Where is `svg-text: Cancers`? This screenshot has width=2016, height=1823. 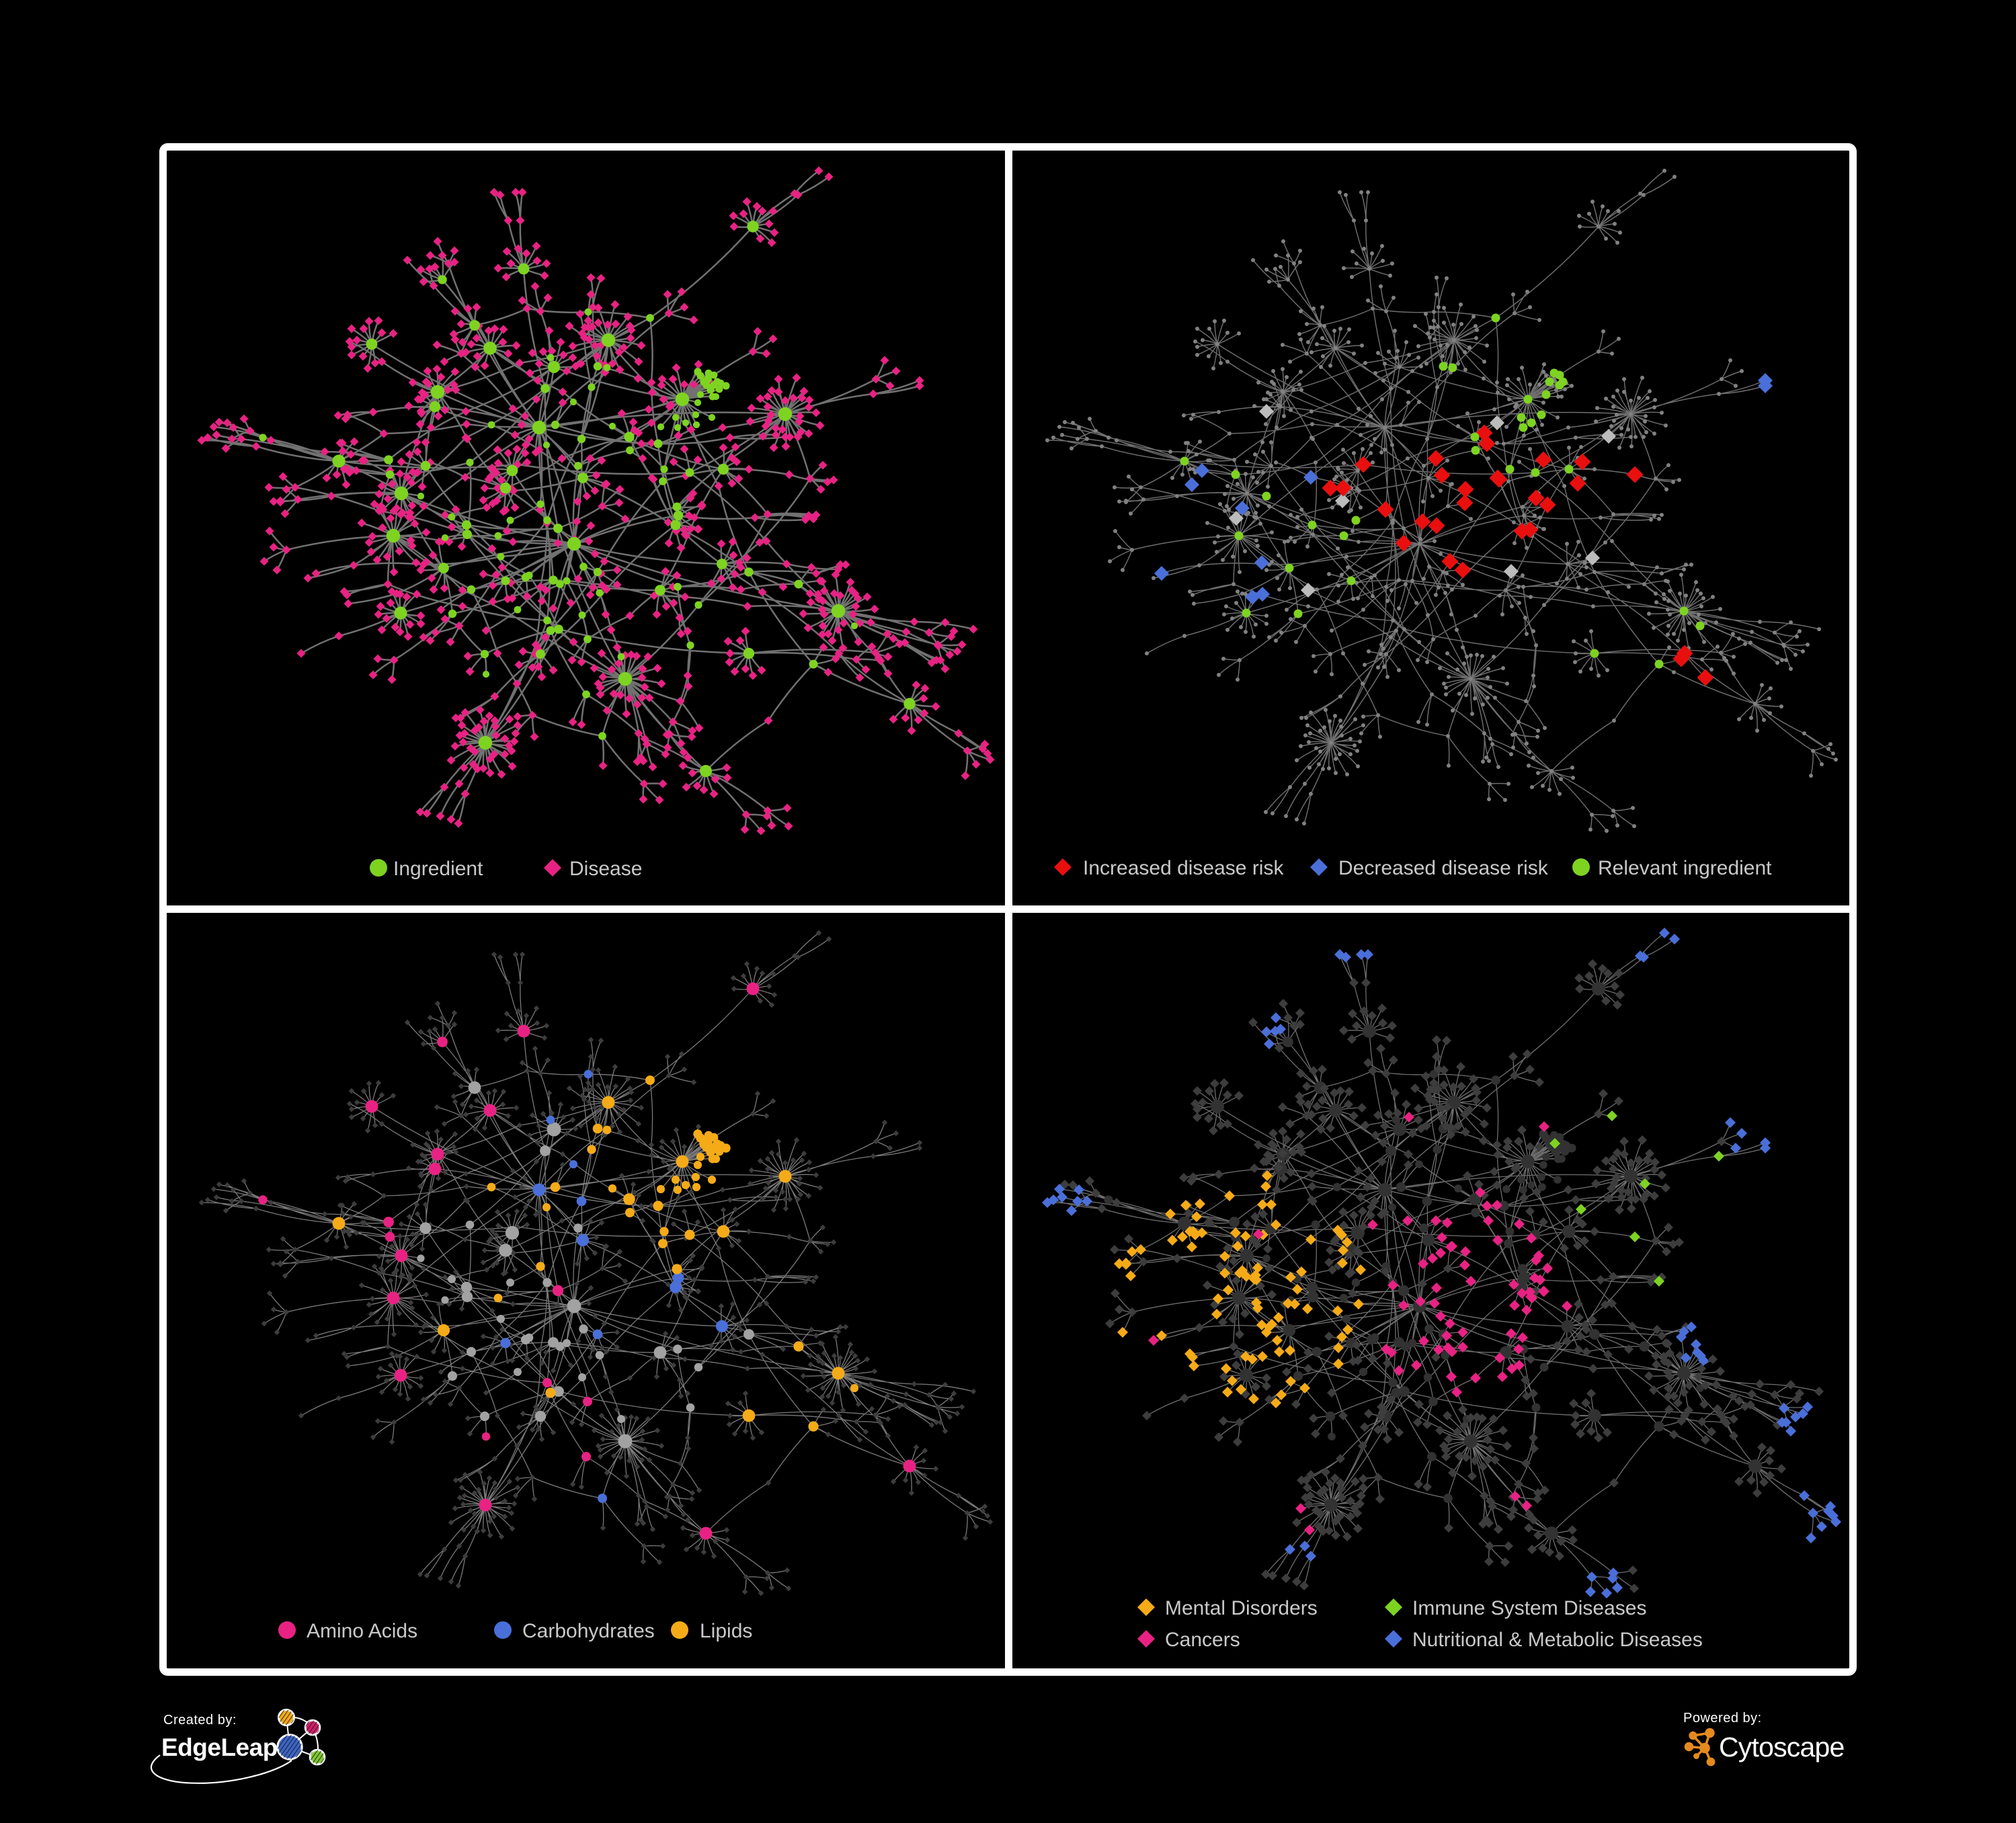 svg-text: Cancers is located at coordinates (1202, 1640).